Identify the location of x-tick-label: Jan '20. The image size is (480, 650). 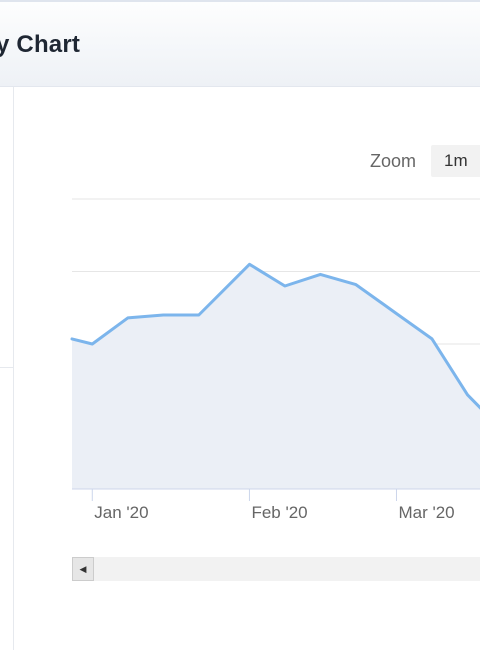
(121, 512).